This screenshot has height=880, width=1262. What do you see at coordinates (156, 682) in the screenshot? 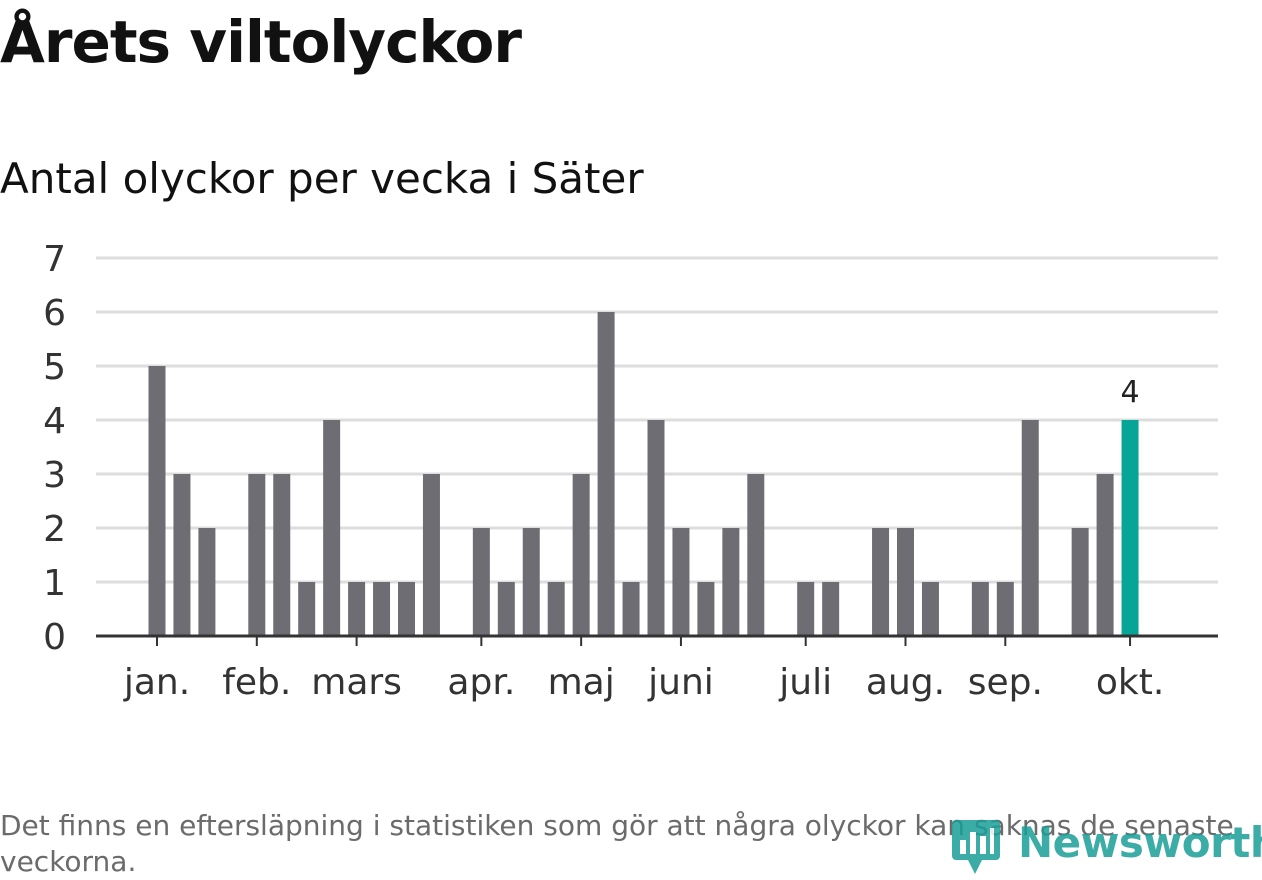
I see `x-tick-label-jan.: jan.` at bounding box center [156, 682].